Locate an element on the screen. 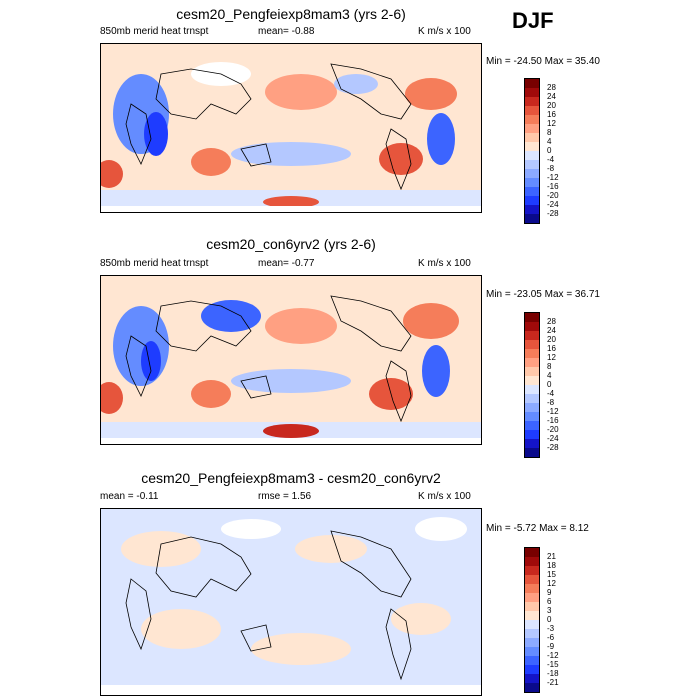 This screenshot has height=700, width=700. colorbar-tick-label: 6 is located at coordinates (549, 601).